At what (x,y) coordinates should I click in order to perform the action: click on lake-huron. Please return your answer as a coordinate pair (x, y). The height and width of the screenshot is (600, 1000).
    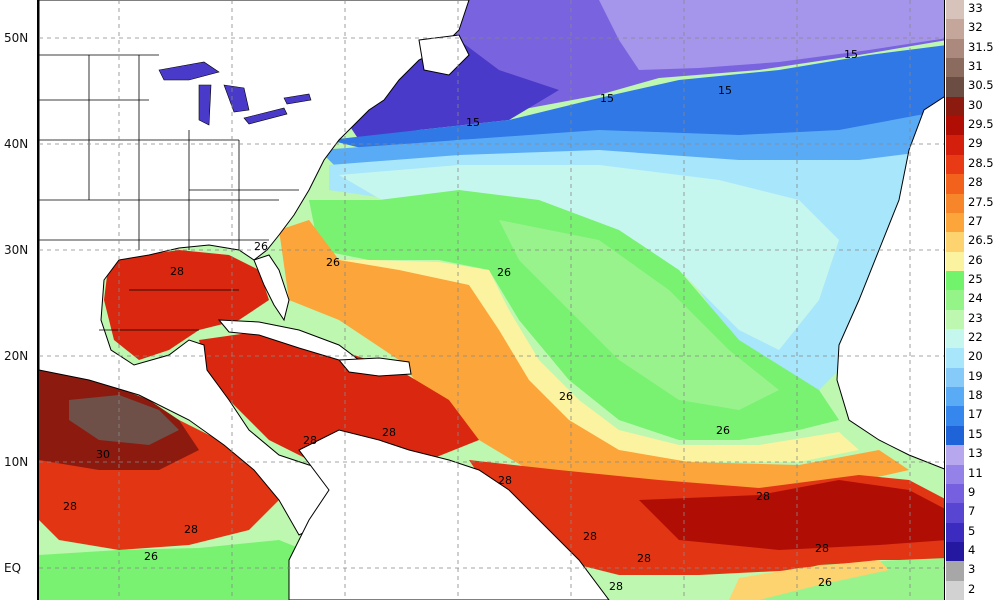
    Looking at the image, I should click on (236, 98).